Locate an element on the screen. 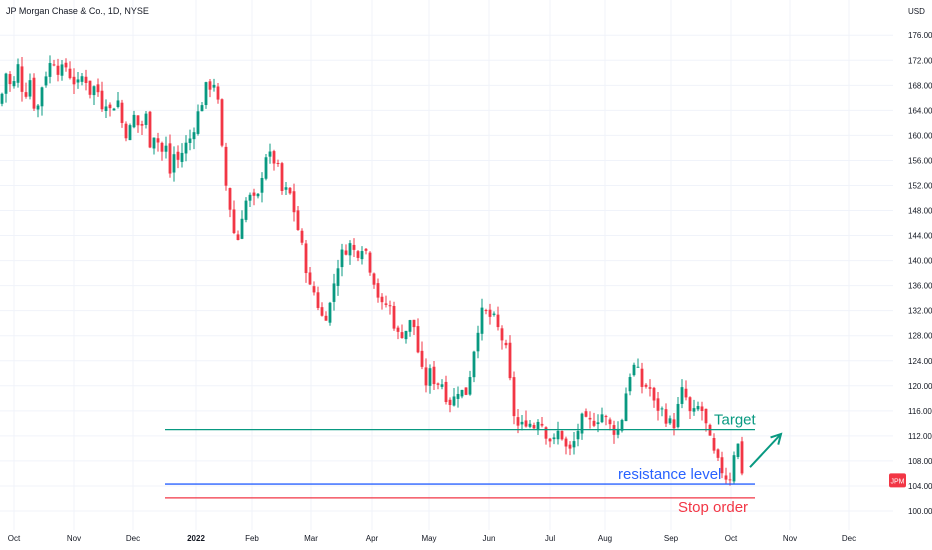 The height and width of the screenshot is (550, 932). time-tick-label: Mar is located at coordinates (311, 538).